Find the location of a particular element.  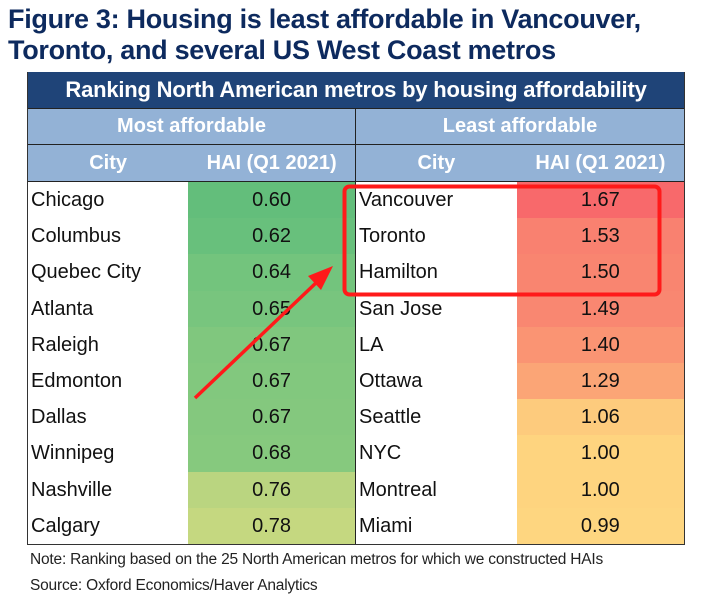

table-row: Dallas 0.67 is located at coordinates (191, 417).